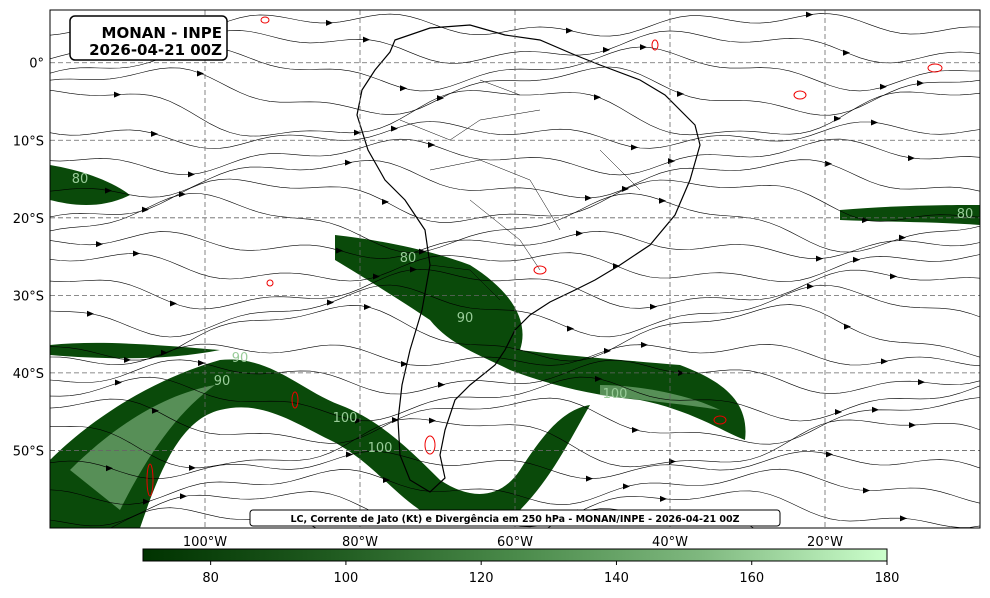  Describe the element at coordinates (521, 567) in the screenshot. I see `colorbar: 80 100 120 140 160 180` at that location.